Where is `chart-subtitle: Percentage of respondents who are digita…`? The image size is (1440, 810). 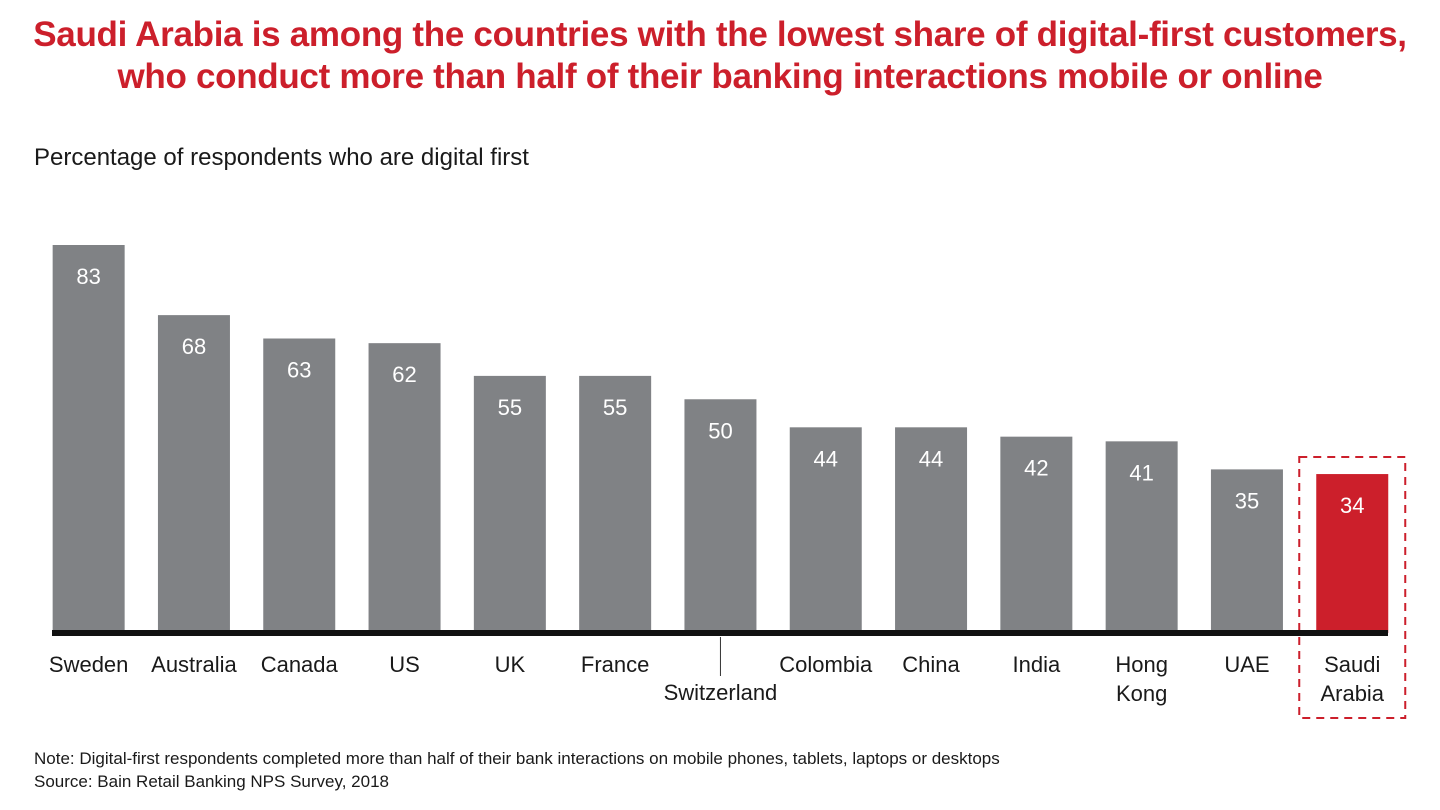 chart-subtitle: Percentage of respondents who are digita… is located at coordinates (281, 157).